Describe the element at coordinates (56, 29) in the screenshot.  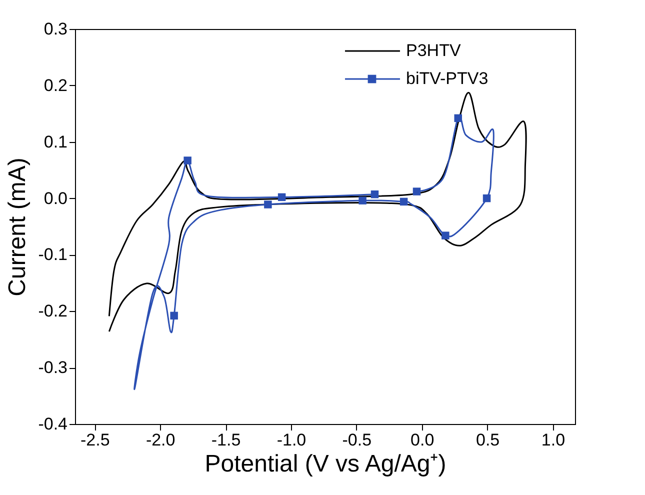
I see `y-tick-label: 0.3` at that location.